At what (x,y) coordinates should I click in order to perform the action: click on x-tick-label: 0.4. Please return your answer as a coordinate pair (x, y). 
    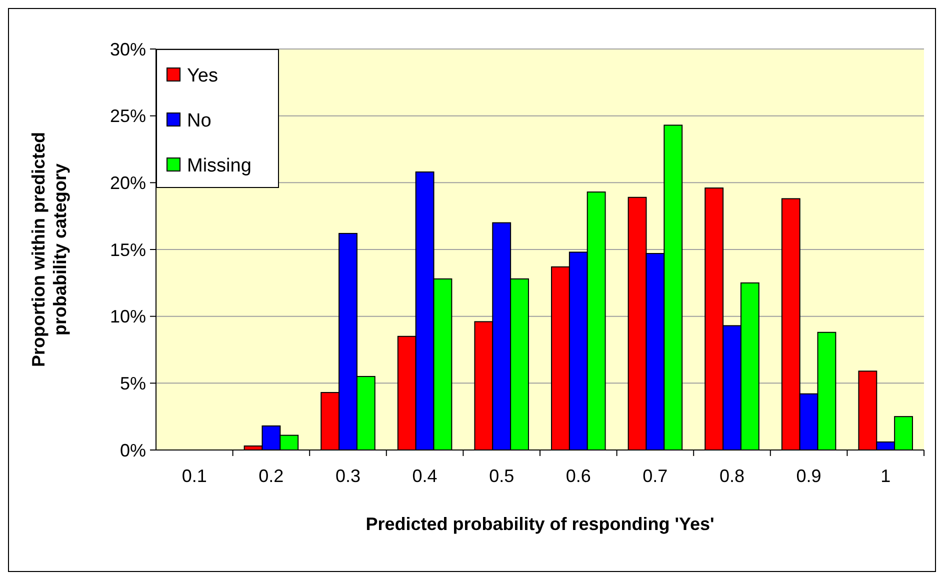
    Looking at the image, I should click on (425, 476).